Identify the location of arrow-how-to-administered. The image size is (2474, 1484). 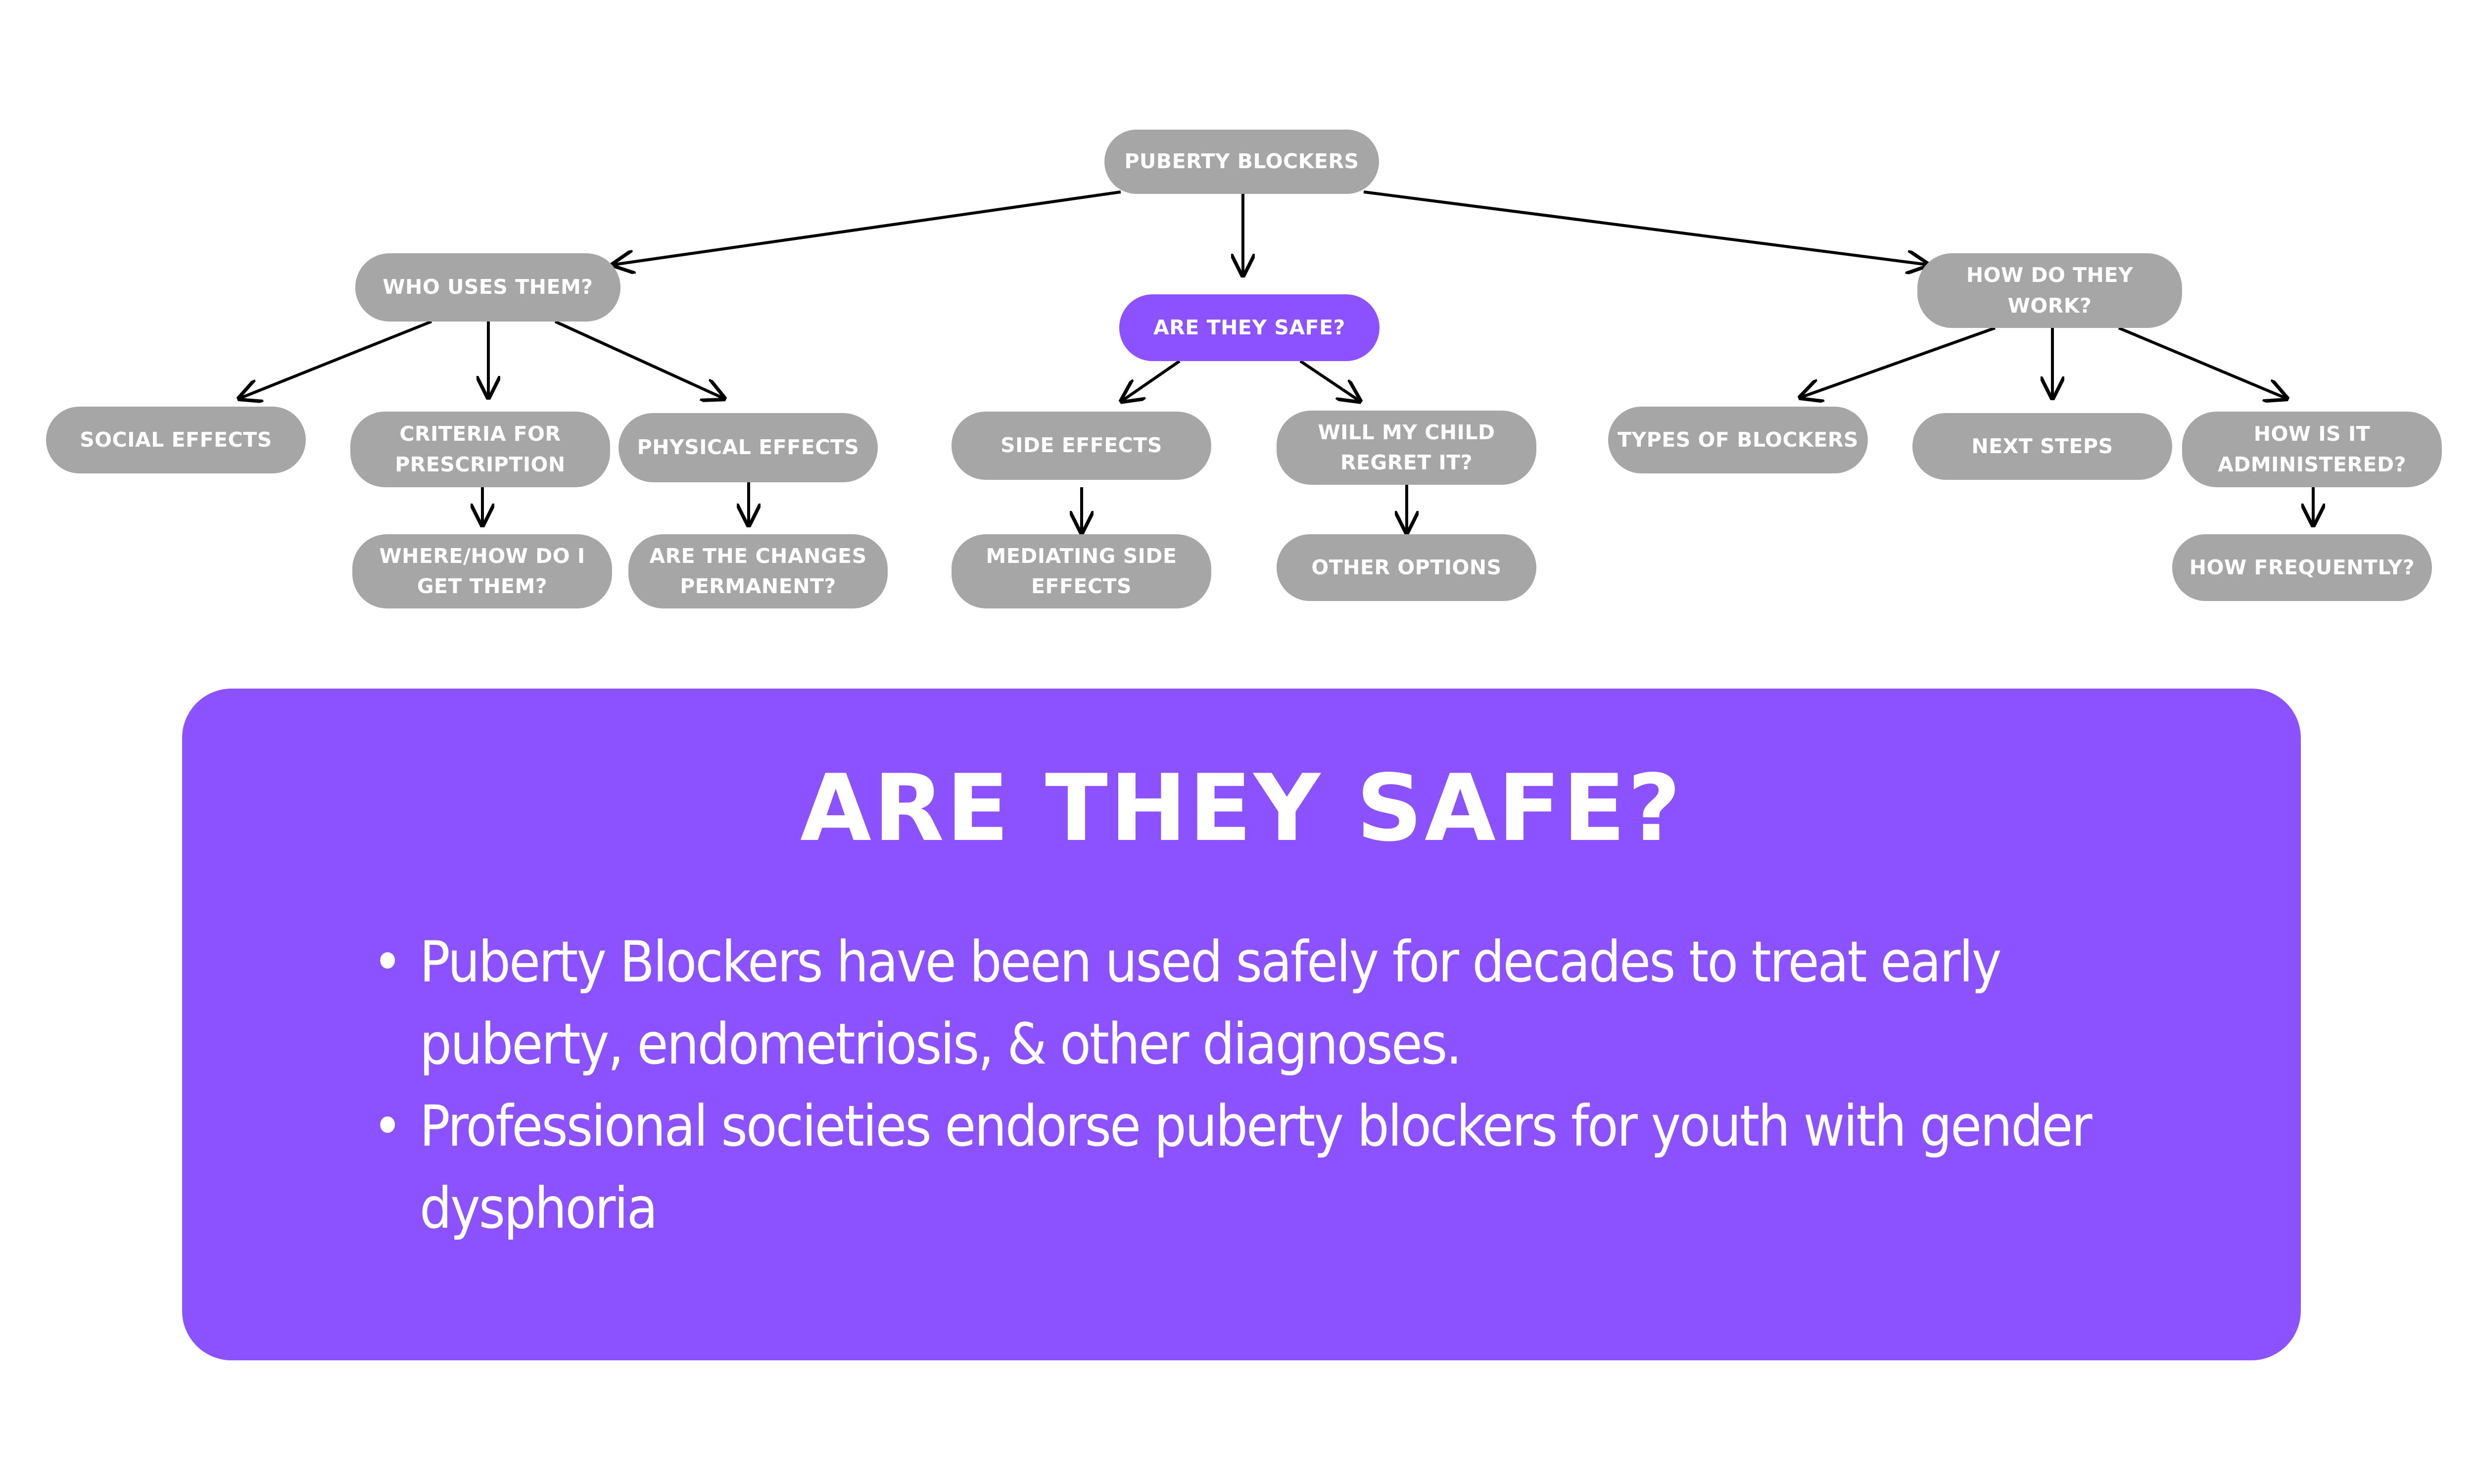
(2202, 362).